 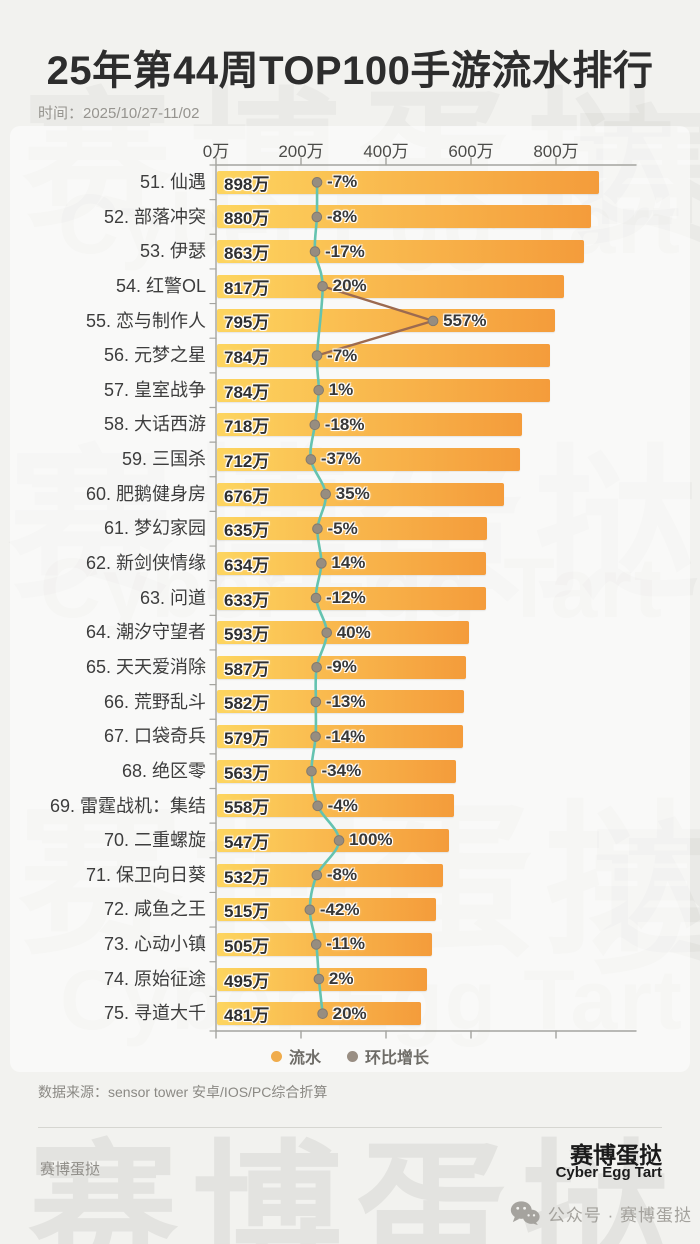 I want to click on revenue-bar: 481万, so click(x=319, y=1014).